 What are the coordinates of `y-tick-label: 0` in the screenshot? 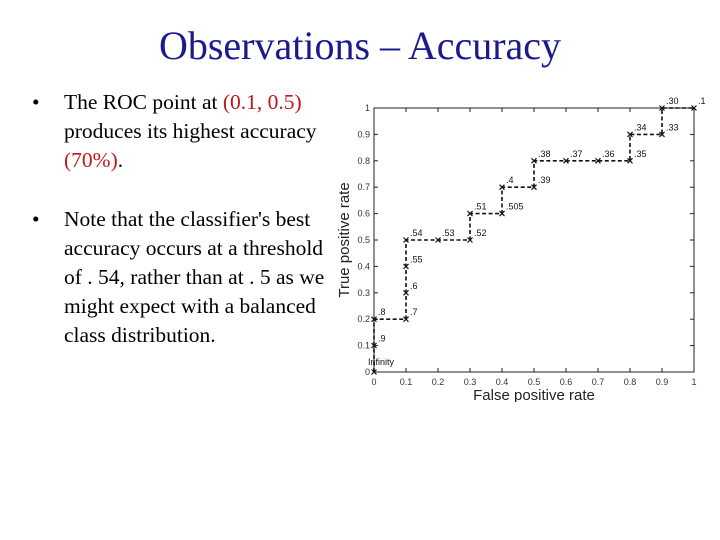 It's located at (367, 372).